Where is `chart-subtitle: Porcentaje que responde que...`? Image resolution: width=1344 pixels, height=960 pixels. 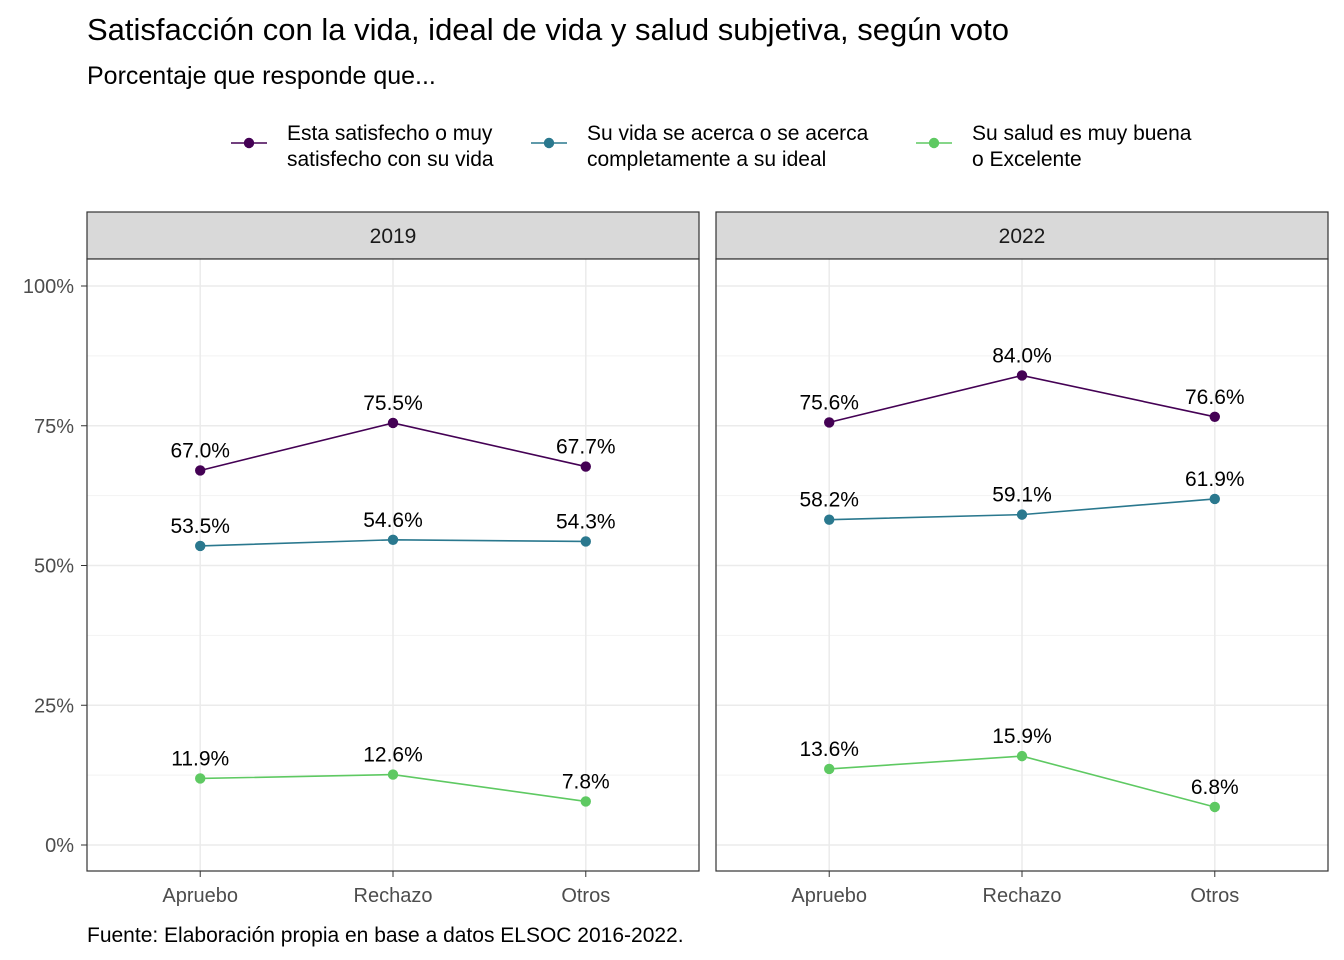 chart-subtitle: Porcentaje que responde que... is located at coordinates (261, 76).